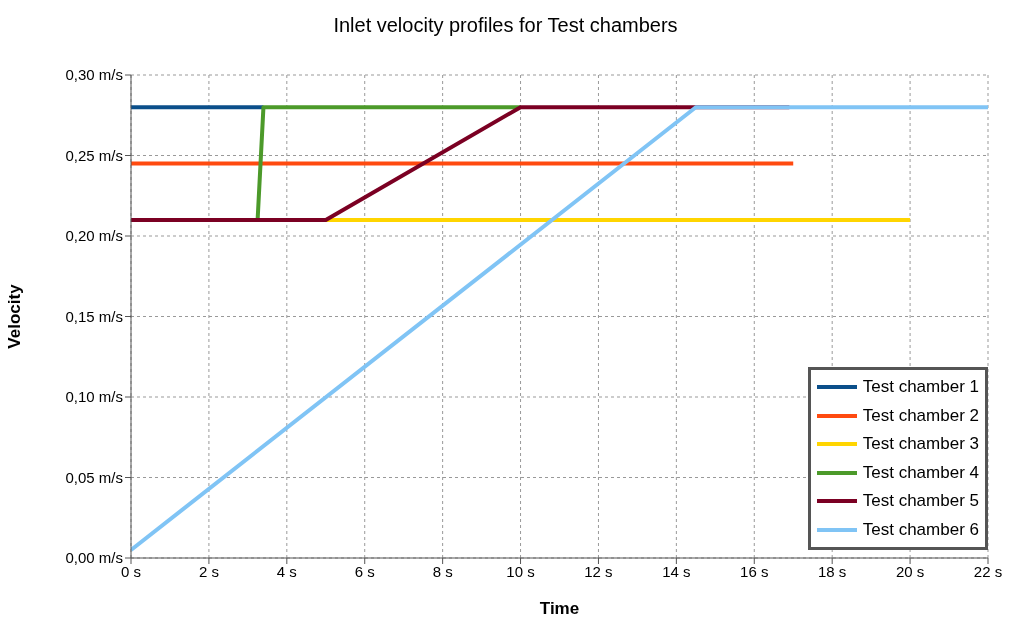  I want to click on x-tick-label: 14 s, so click(676, 571).